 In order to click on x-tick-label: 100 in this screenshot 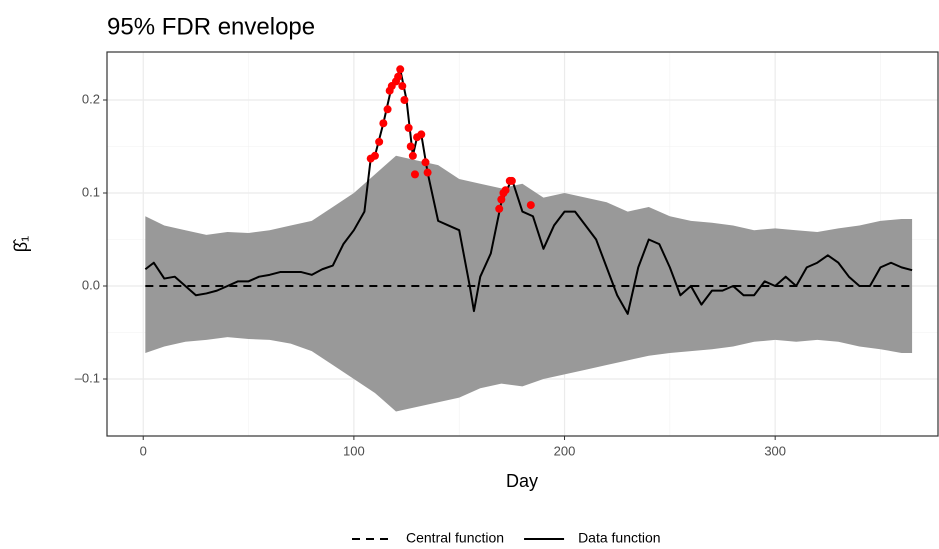, I will do `click(354, 450)`.